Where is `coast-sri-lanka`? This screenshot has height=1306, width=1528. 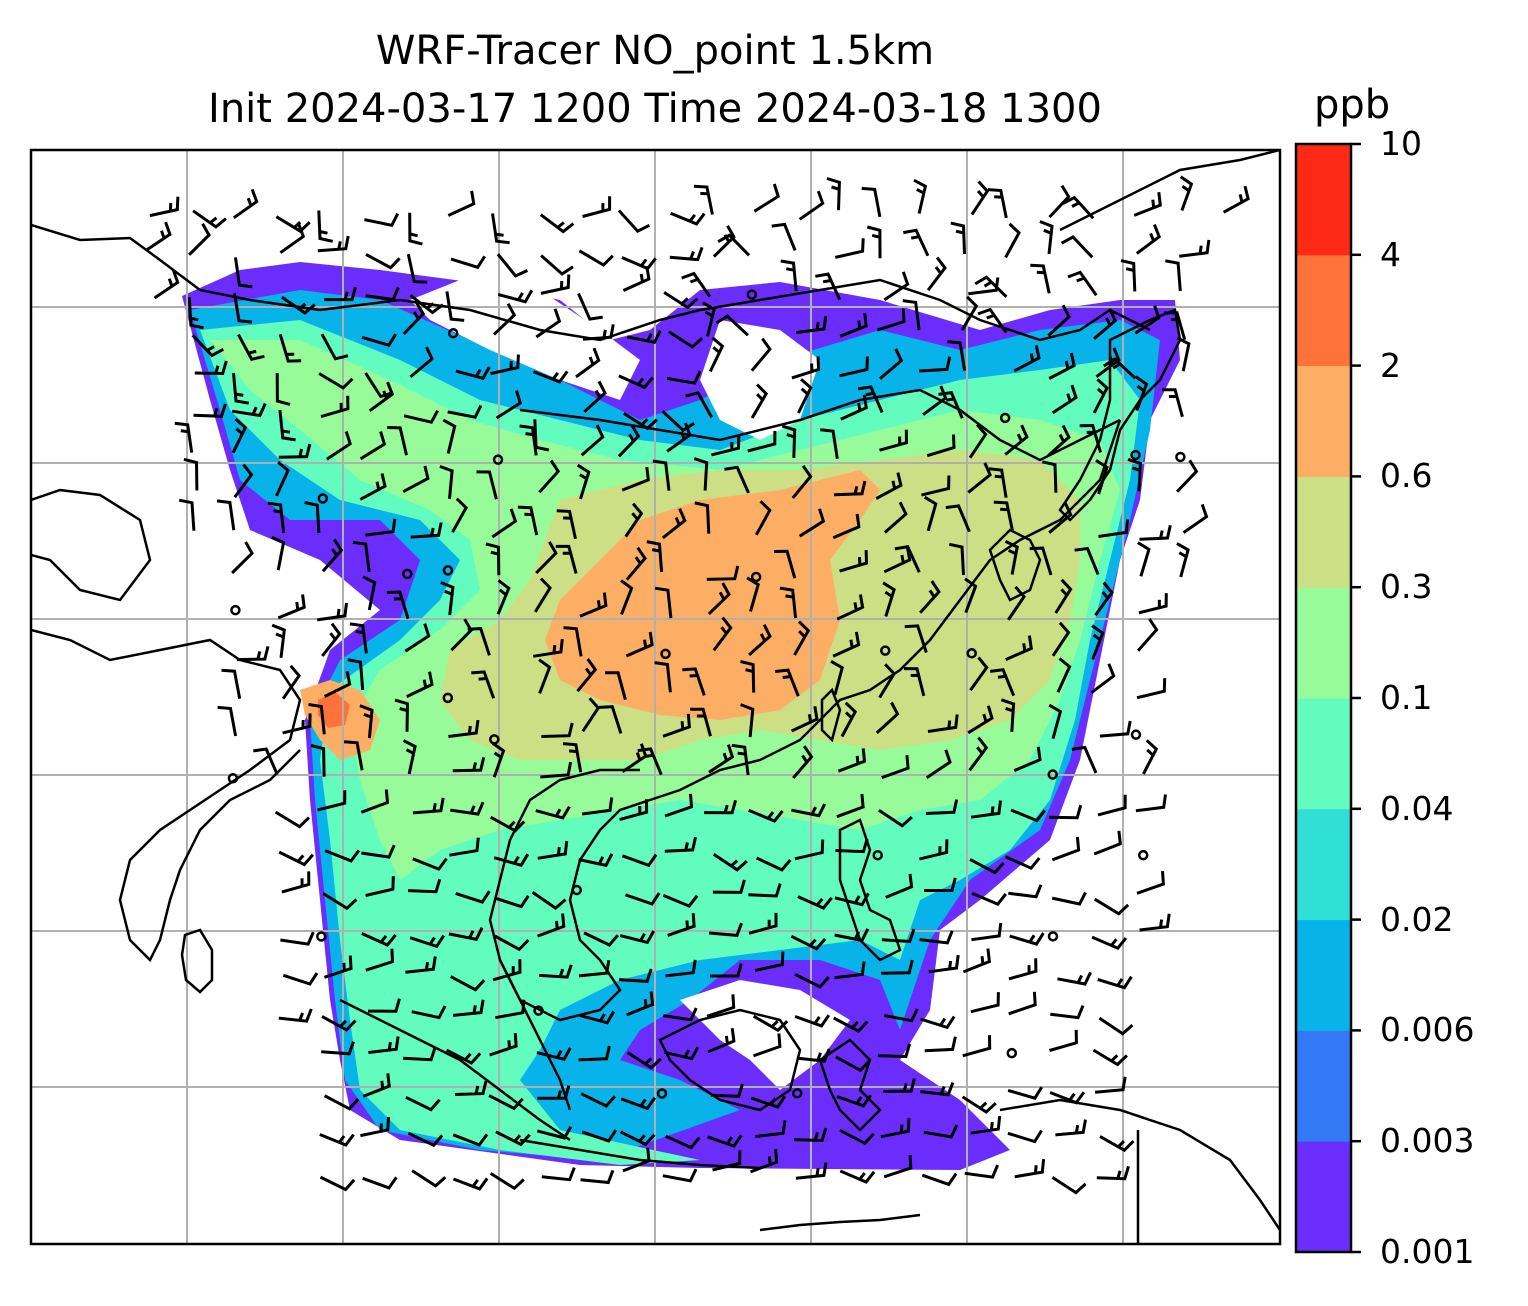 coast-sri-lanka is located at coordinates (197, 961).